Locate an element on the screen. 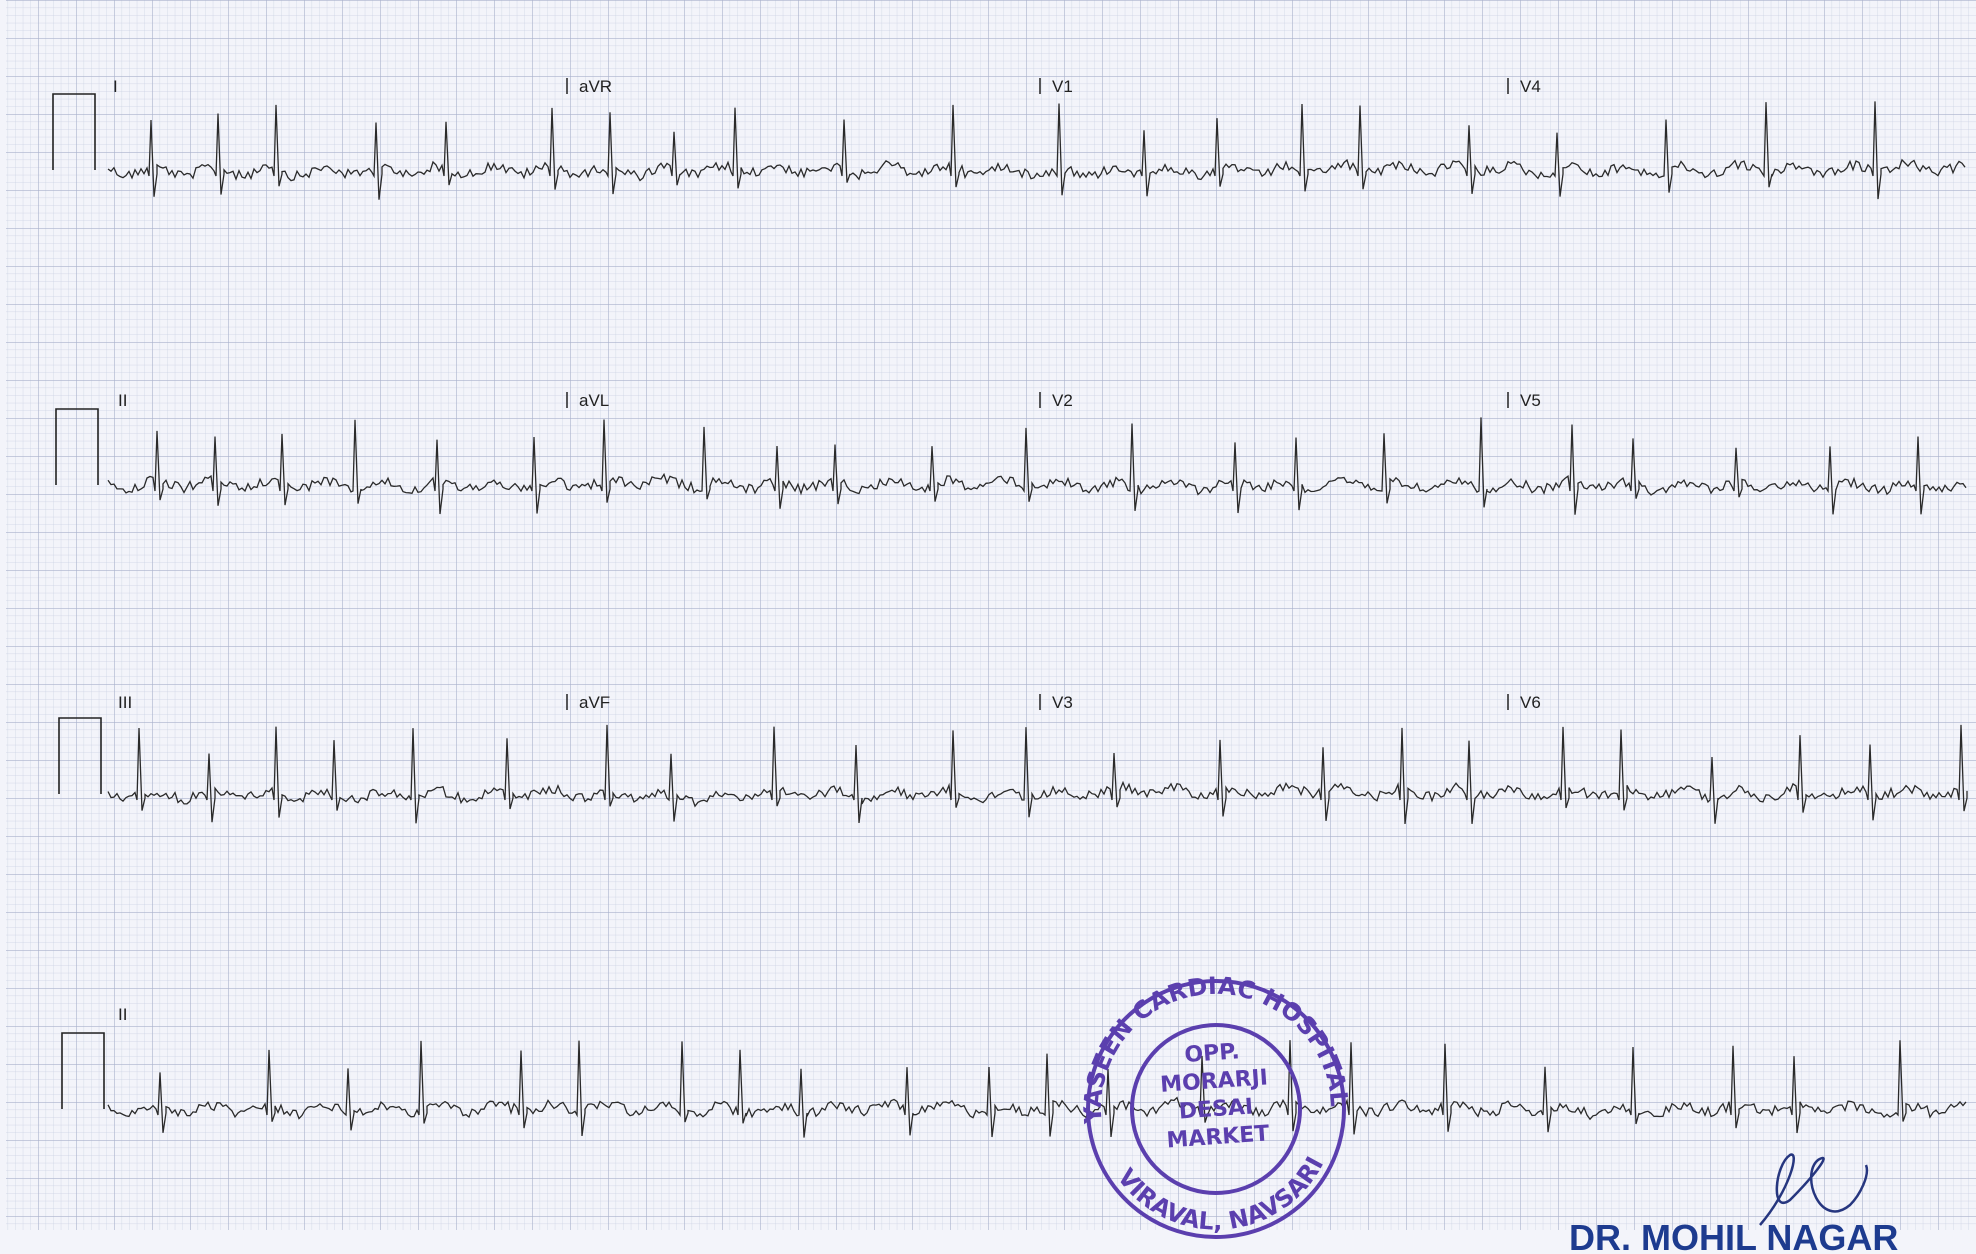 Image resolution: width=1976 pixels, height=1254 pixels. lead-label: I is located at coordinates (115, 86).